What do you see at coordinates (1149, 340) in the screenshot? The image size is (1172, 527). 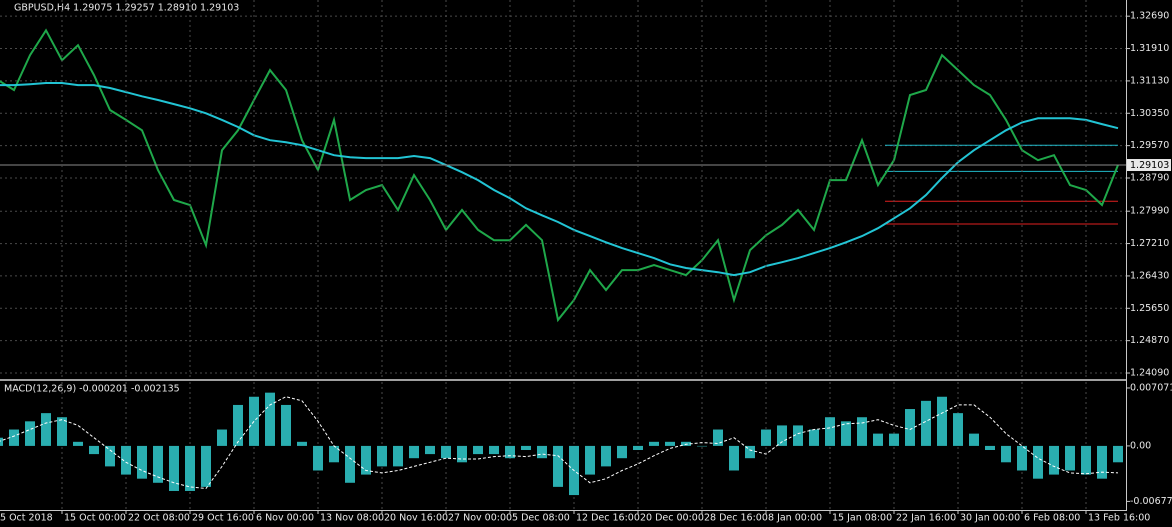 I see `y-tick-label: 1.24870` at bounding box center [1149, 340].